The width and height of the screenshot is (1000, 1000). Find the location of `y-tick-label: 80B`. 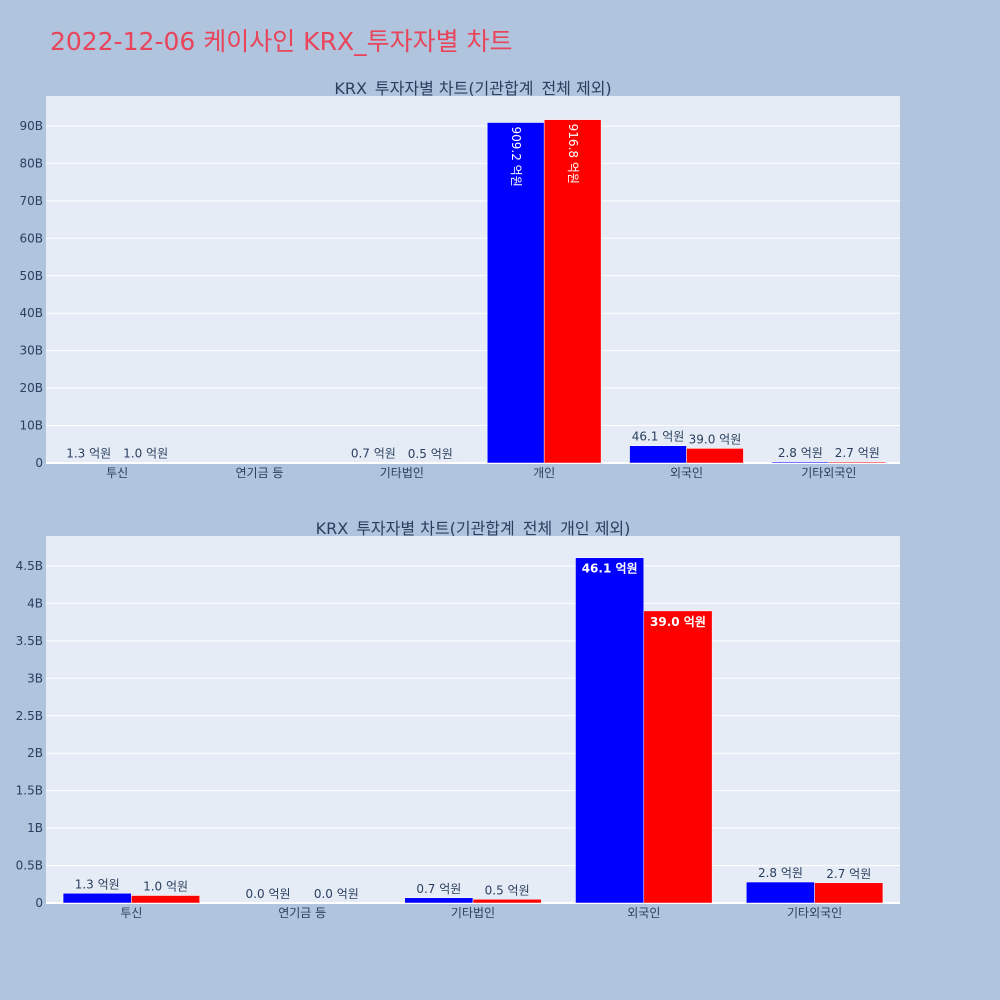

y-tick-label: 80B is located at coordinates (31, 163).